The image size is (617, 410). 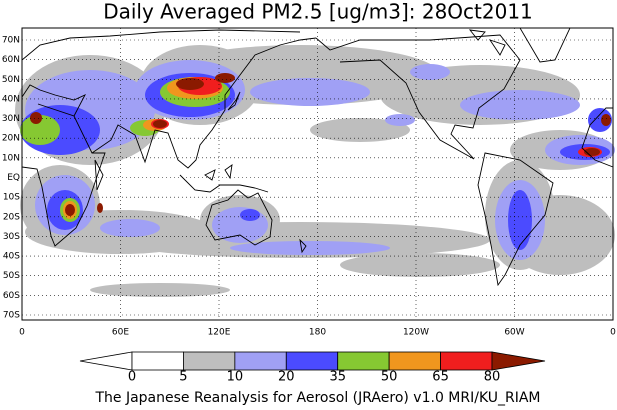 I want to click on colorbar-label: 20, so click(x=286, y=377).